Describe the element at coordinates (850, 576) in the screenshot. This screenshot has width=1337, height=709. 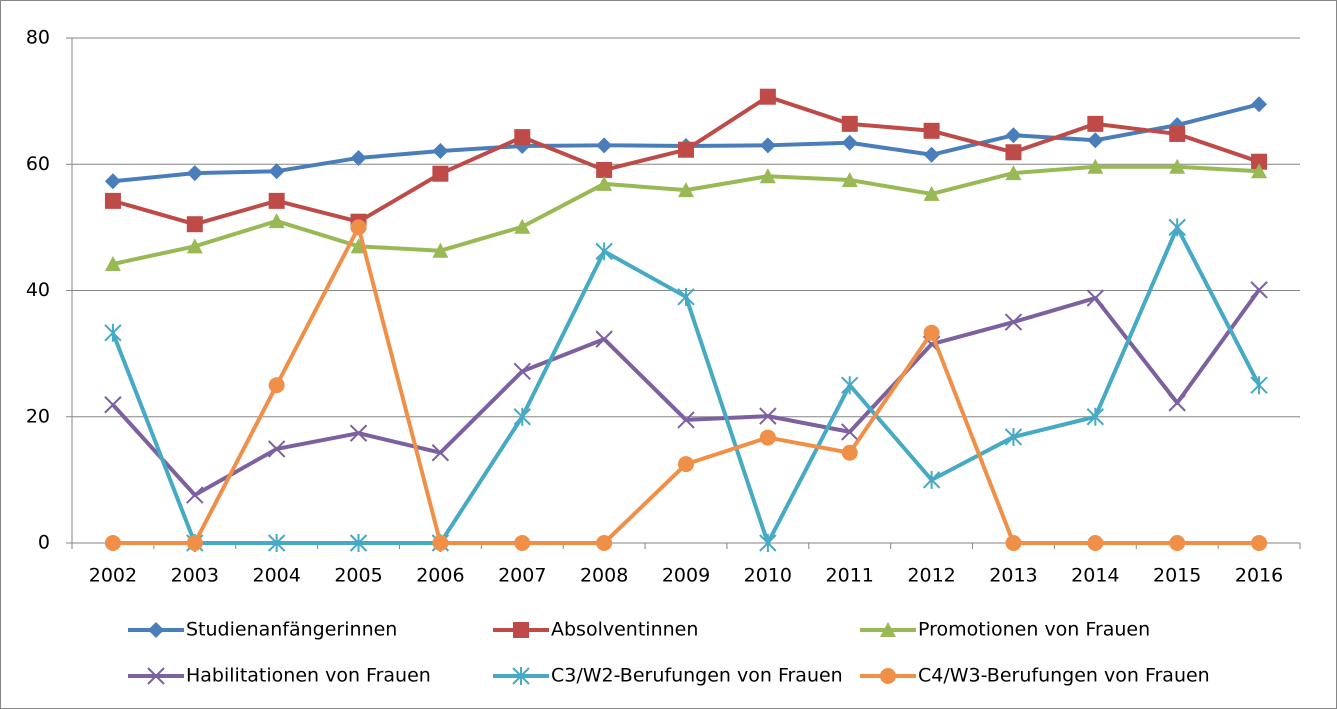
I see `x-tick-label: 2011` at that location.